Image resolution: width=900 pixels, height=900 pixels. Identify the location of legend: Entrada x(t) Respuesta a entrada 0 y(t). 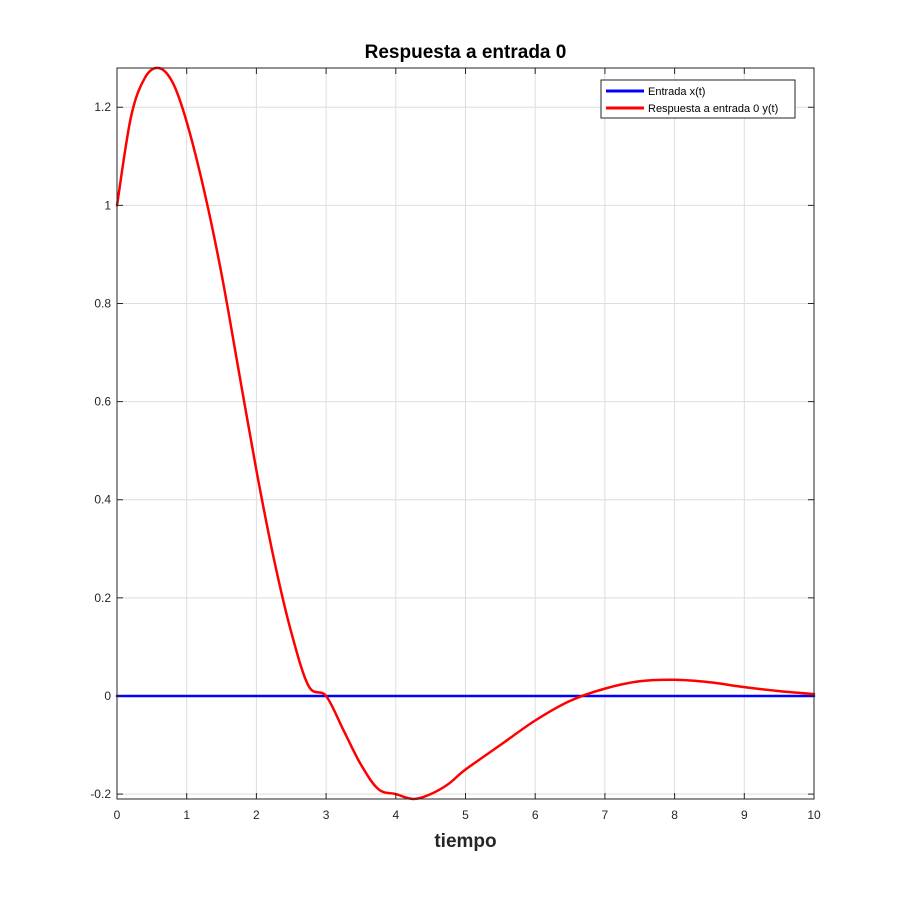
(698, 99).